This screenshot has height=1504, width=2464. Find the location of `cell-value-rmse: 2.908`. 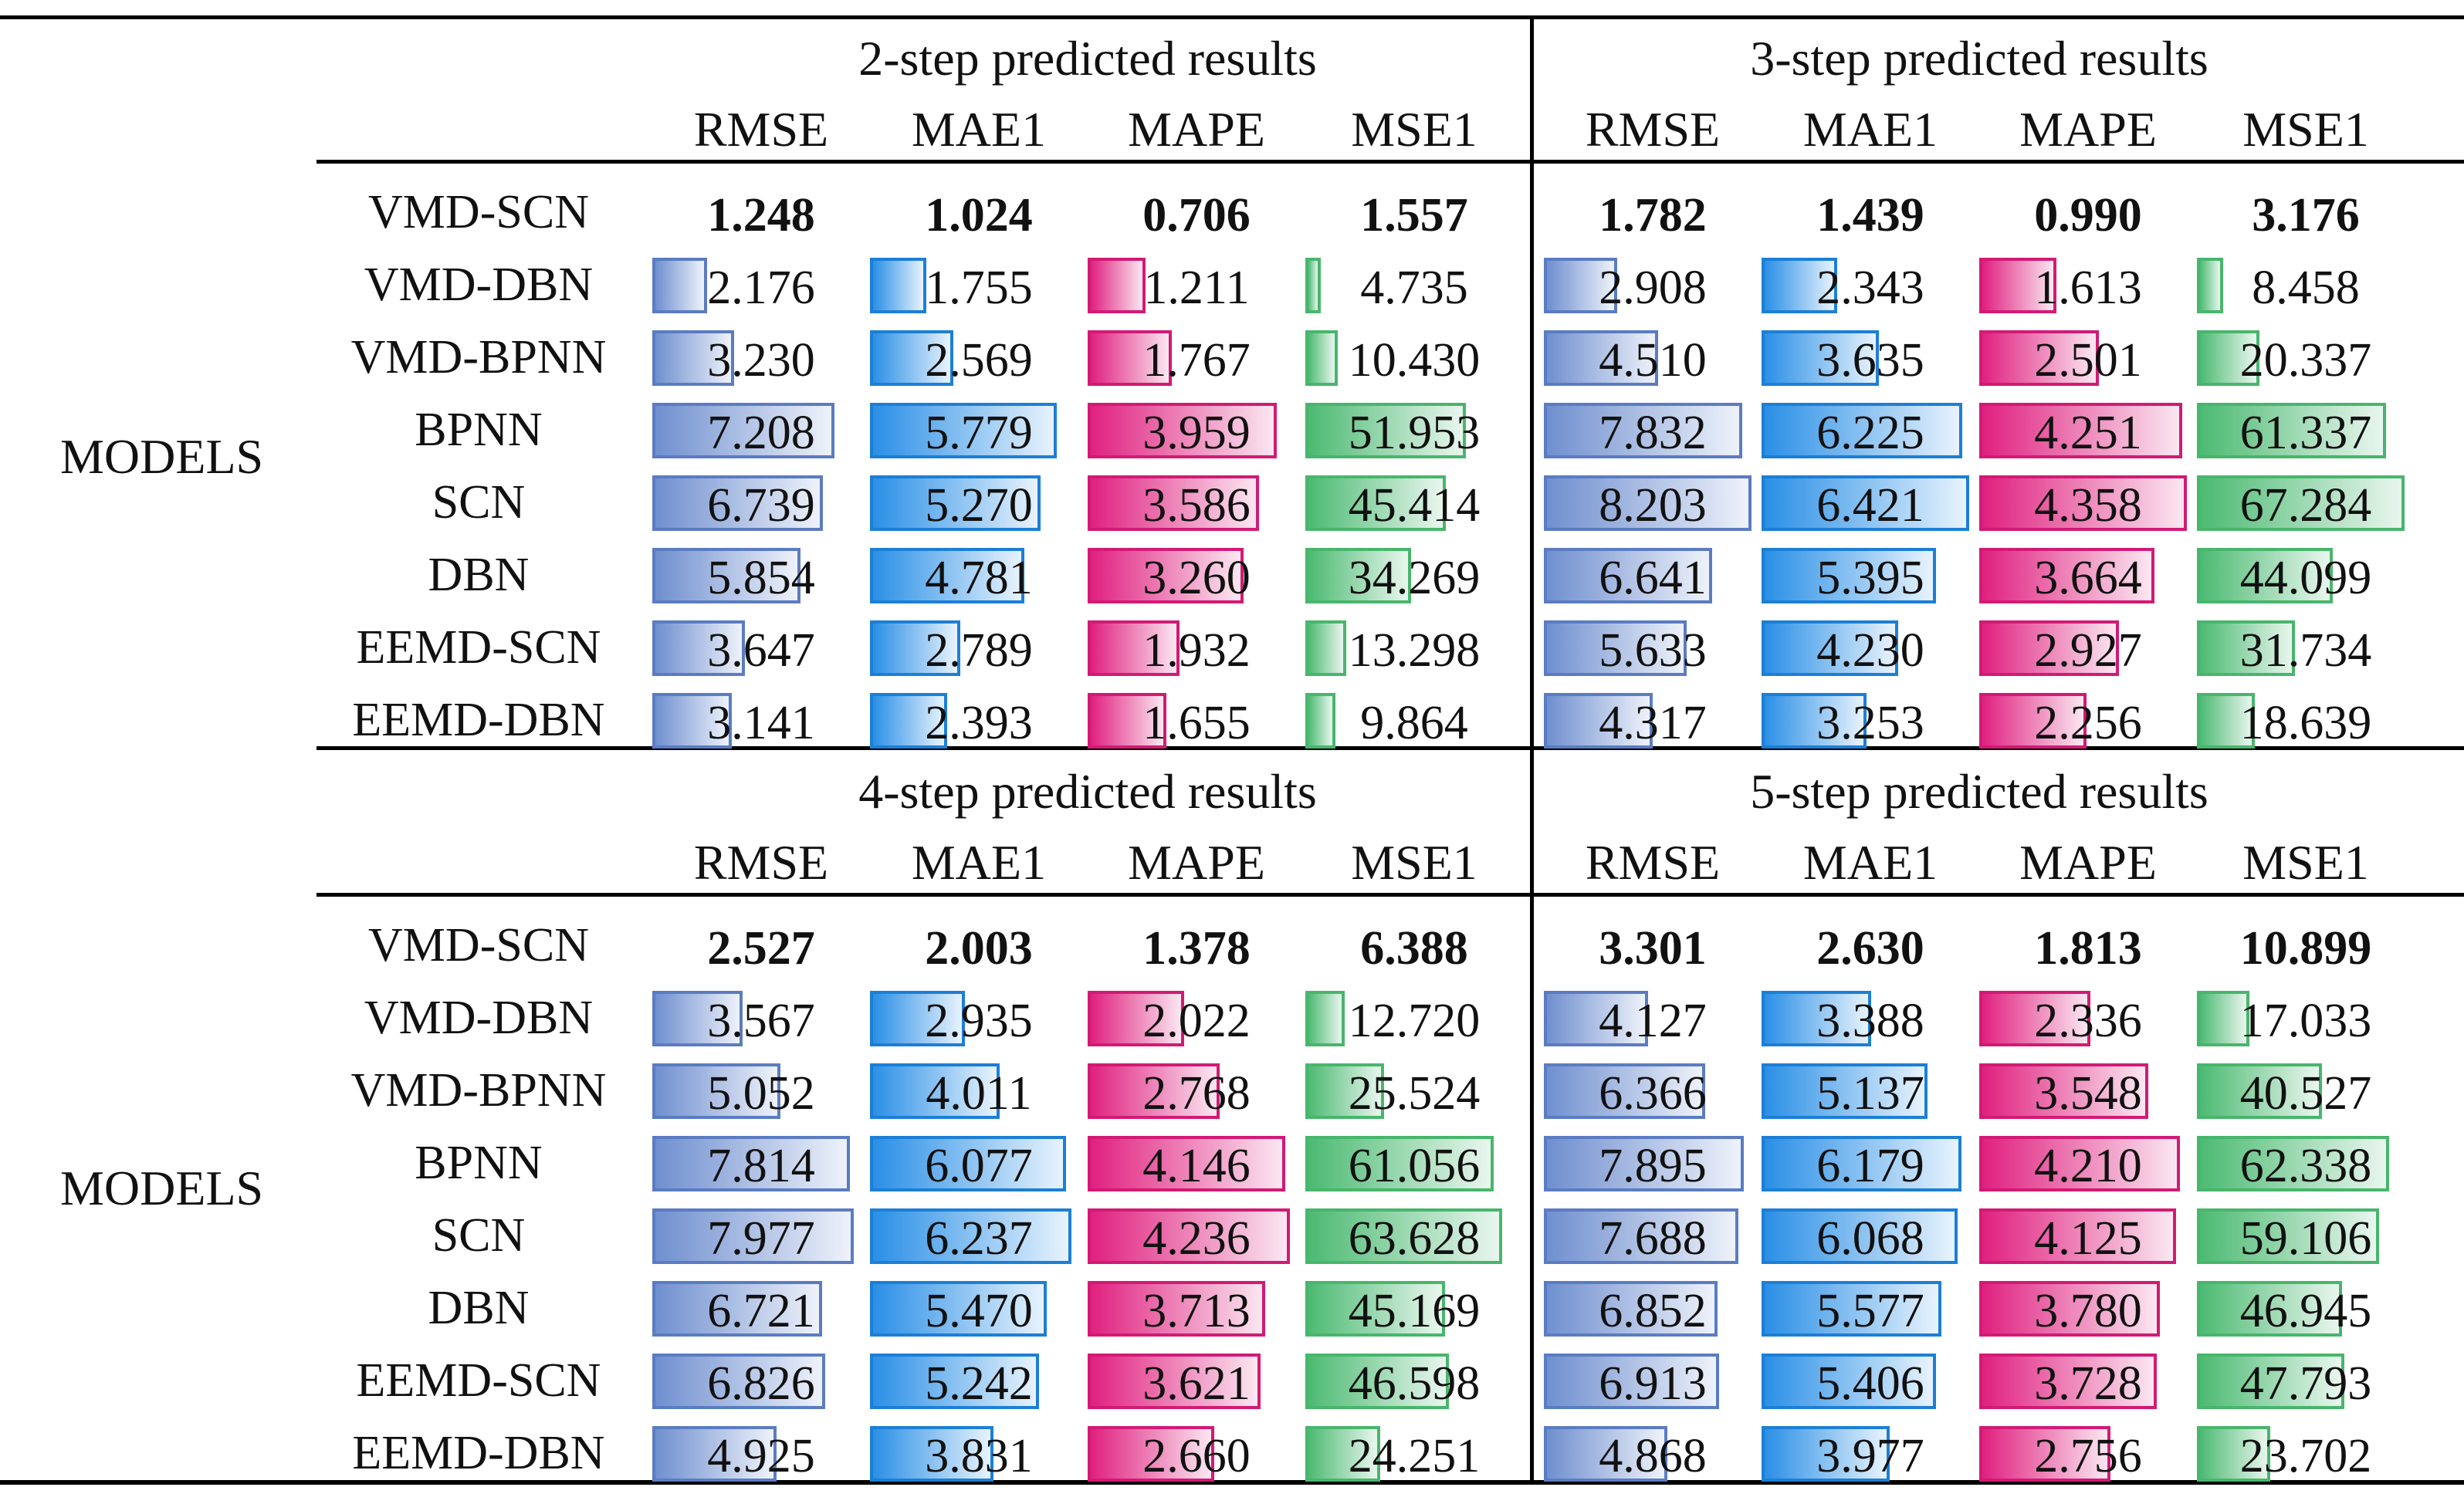

cell-value-rmse: 2.908 is located at coordinates (1653, 288).